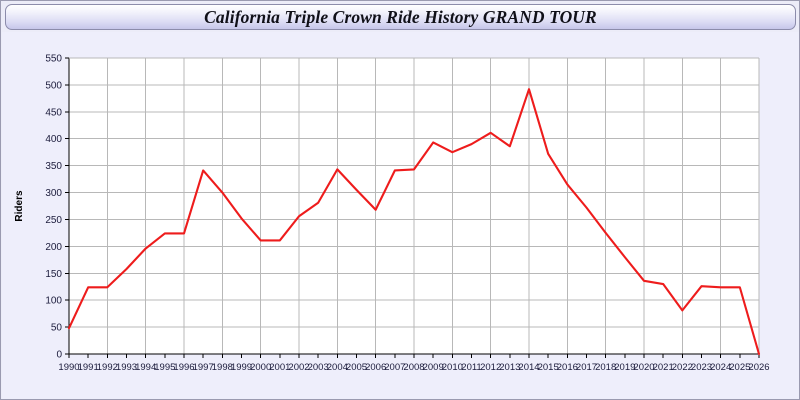 The image size is (800, 400). Describe the element at coordinates (509, 367) in the screenshot. I see `x-tick-label: 2013` at that location.